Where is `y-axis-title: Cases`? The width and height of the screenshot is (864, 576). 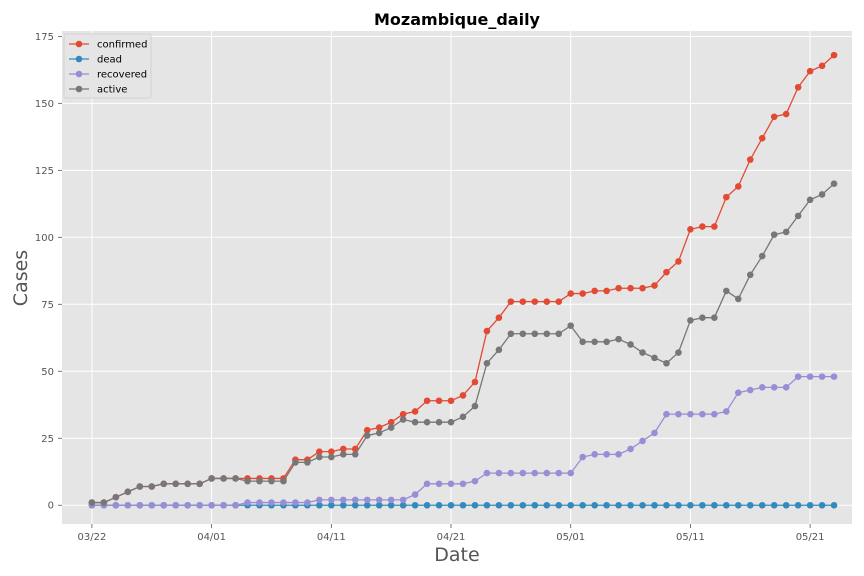
y-axis-title: Cases is located at coordinates (21, 278).